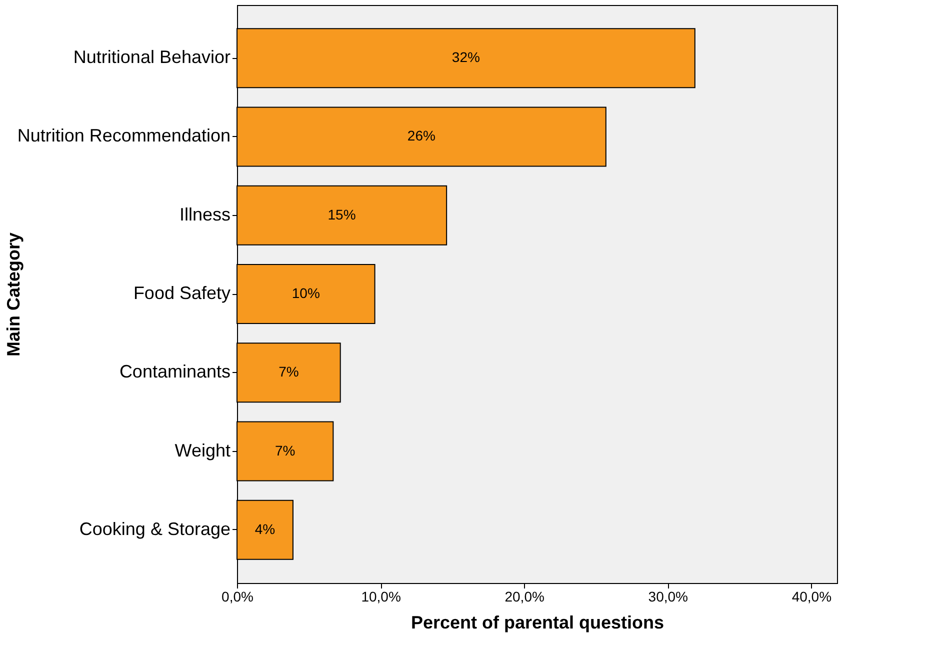 This screenshot has width=952, height=659. What do you see at coordinates (466, 57) in the screenshot?
I see `data-label: 32%` at bounding box center [466, 57].